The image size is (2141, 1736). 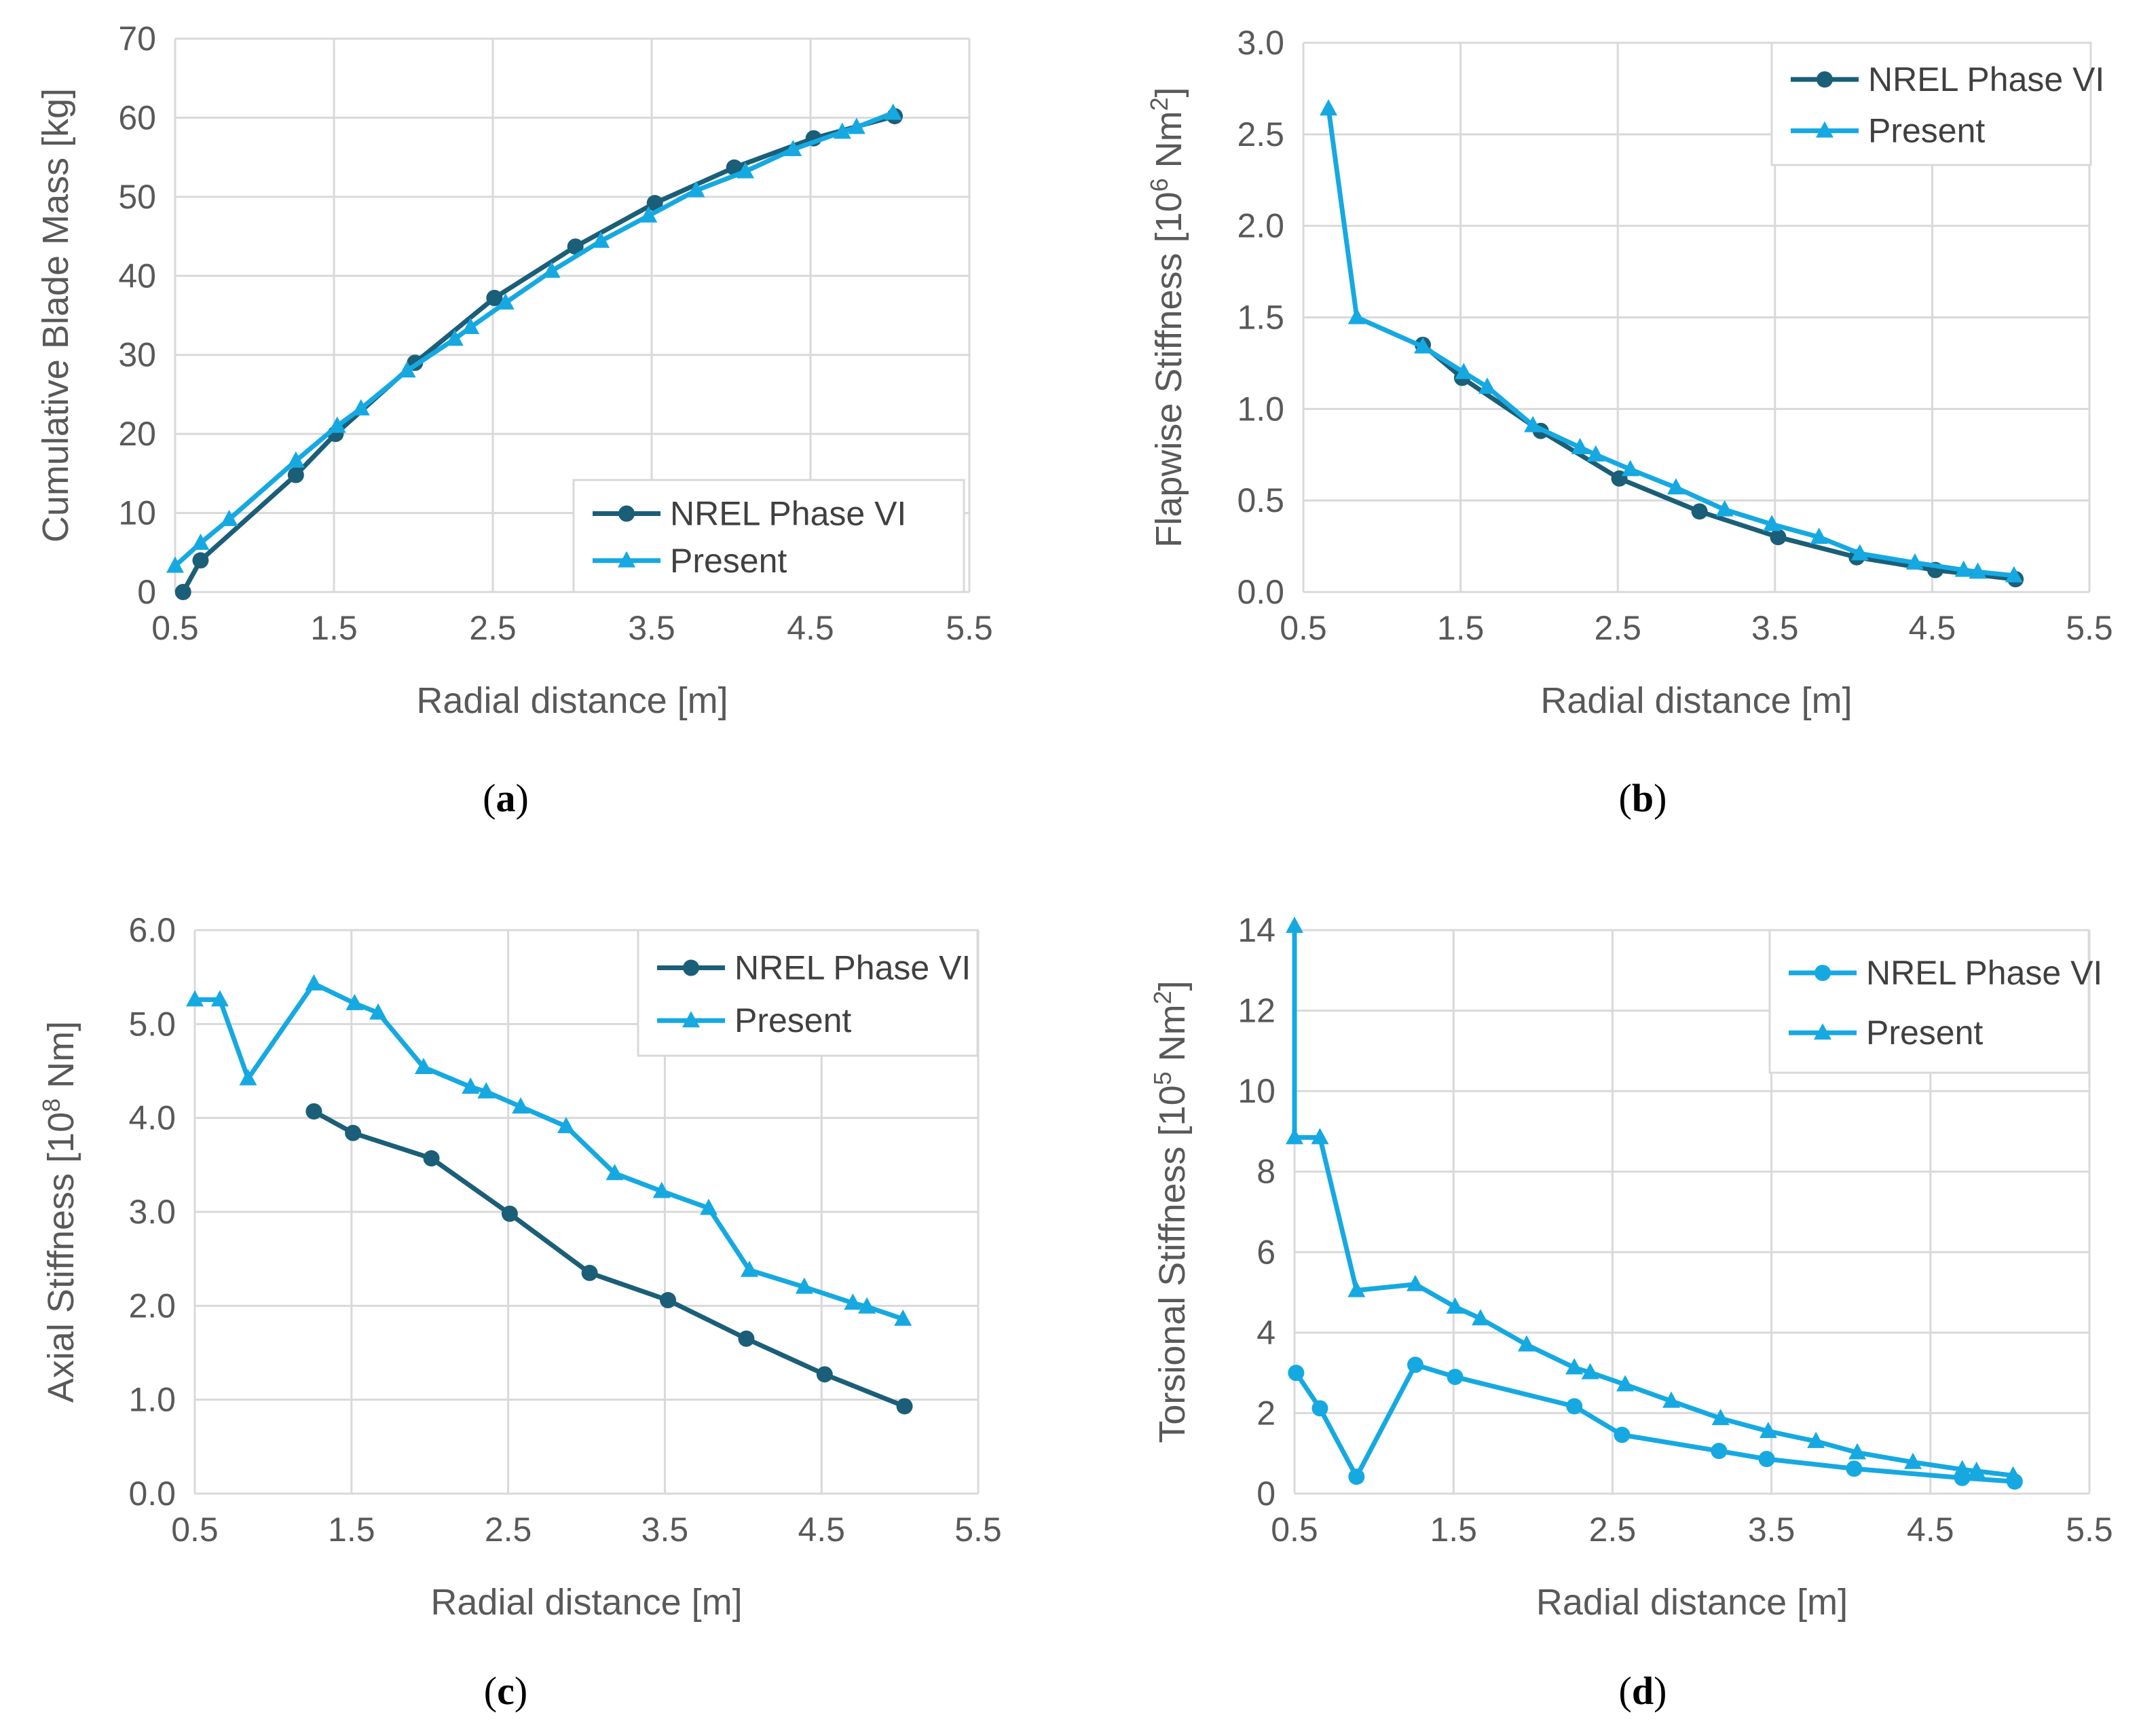 What do you see at coordinates (506, 798) in the screenshot?
I see `caption-letter: a` at bounding box center [506, 798].